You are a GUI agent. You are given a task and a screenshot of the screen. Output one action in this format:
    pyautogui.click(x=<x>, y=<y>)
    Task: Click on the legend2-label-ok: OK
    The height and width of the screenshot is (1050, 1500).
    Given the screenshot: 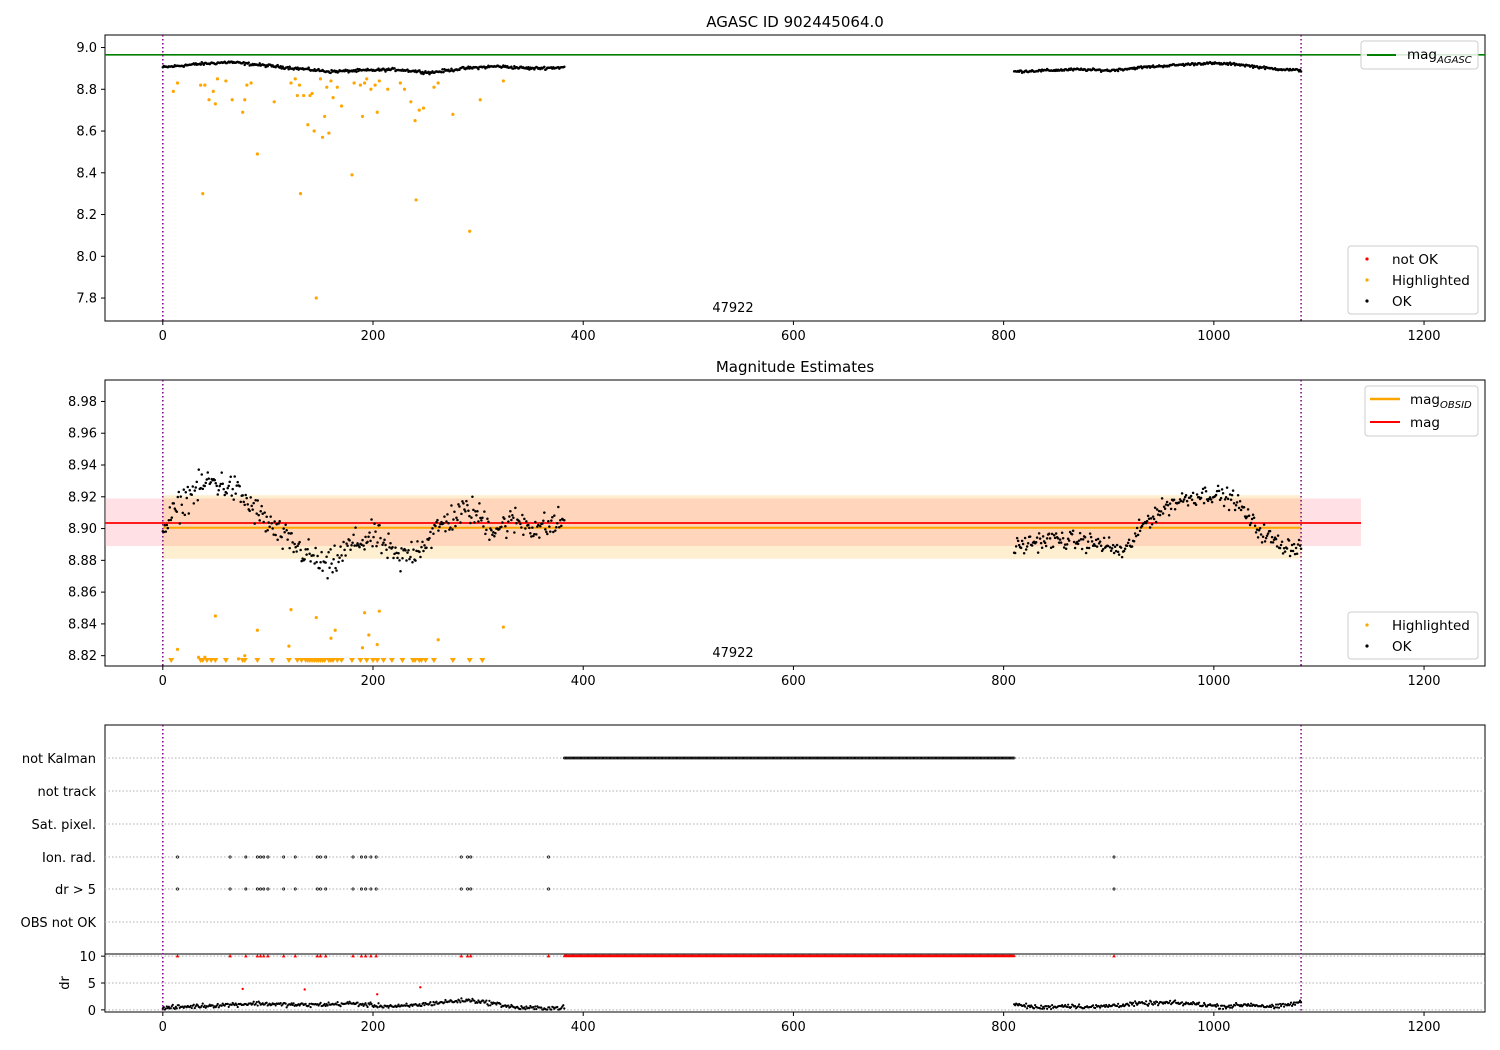 What is the action you would take?
    pyautogui.click(x=1402, y=647)
    